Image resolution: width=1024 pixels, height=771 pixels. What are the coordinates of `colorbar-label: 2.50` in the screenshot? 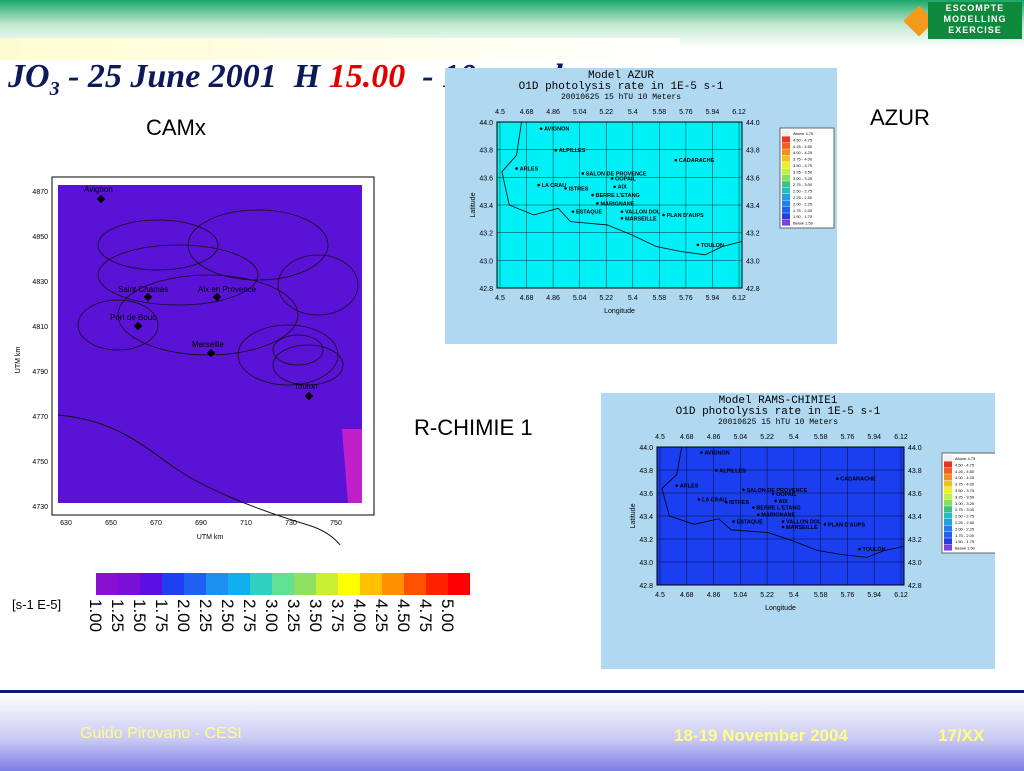 It's located at (227, 615).